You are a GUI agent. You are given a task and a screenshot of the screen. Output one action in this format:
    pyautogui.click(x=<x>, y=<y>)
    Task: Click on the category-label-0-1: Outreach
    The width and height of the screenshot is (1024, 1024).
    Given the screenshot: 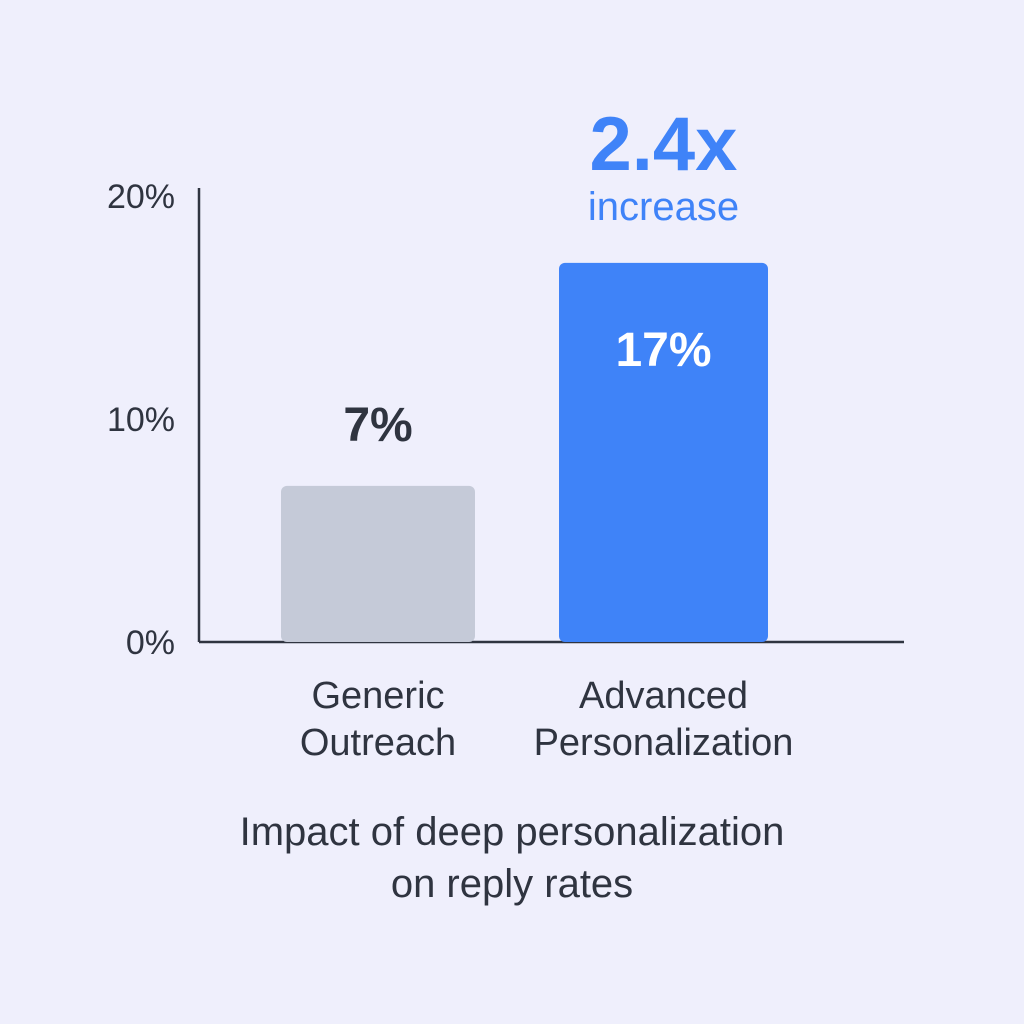 What is the action you would take?
    pyautogui.click(x=378, y=743)
    